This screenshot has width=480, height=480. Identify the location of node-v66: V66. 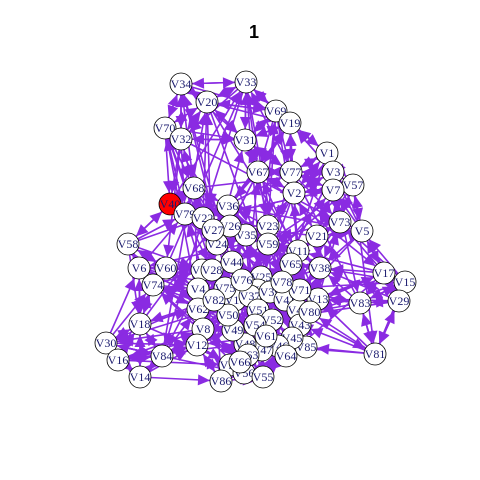
(240, 362).